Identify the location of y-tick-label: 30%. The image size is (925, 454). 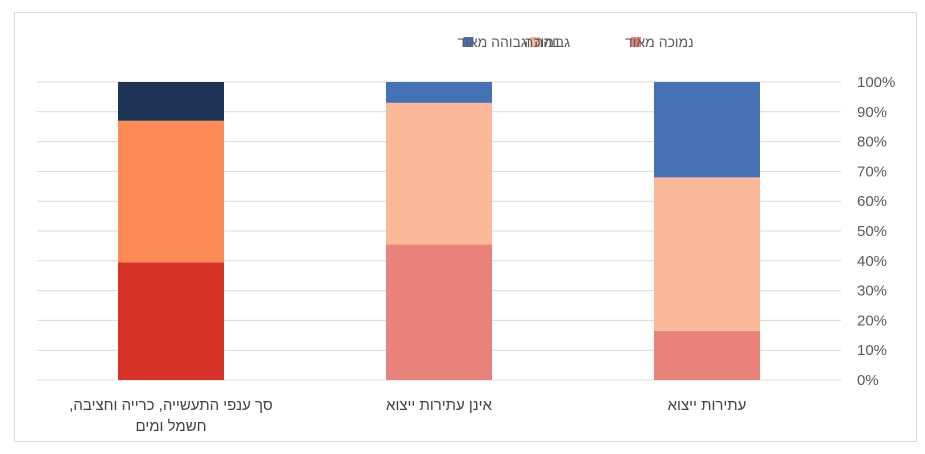
(872, 291).